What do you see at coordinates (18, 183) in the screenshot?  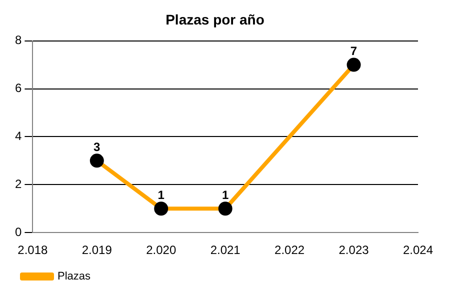 I see `y-tick-label: 2` at bounding box center [18, 183].